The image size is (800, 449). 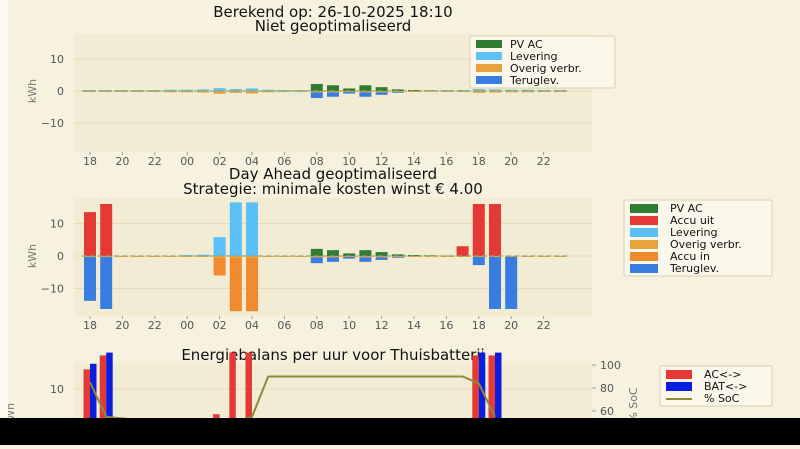 I want to click on chart2-ytick-label: 0, so click(x=60, y=256).